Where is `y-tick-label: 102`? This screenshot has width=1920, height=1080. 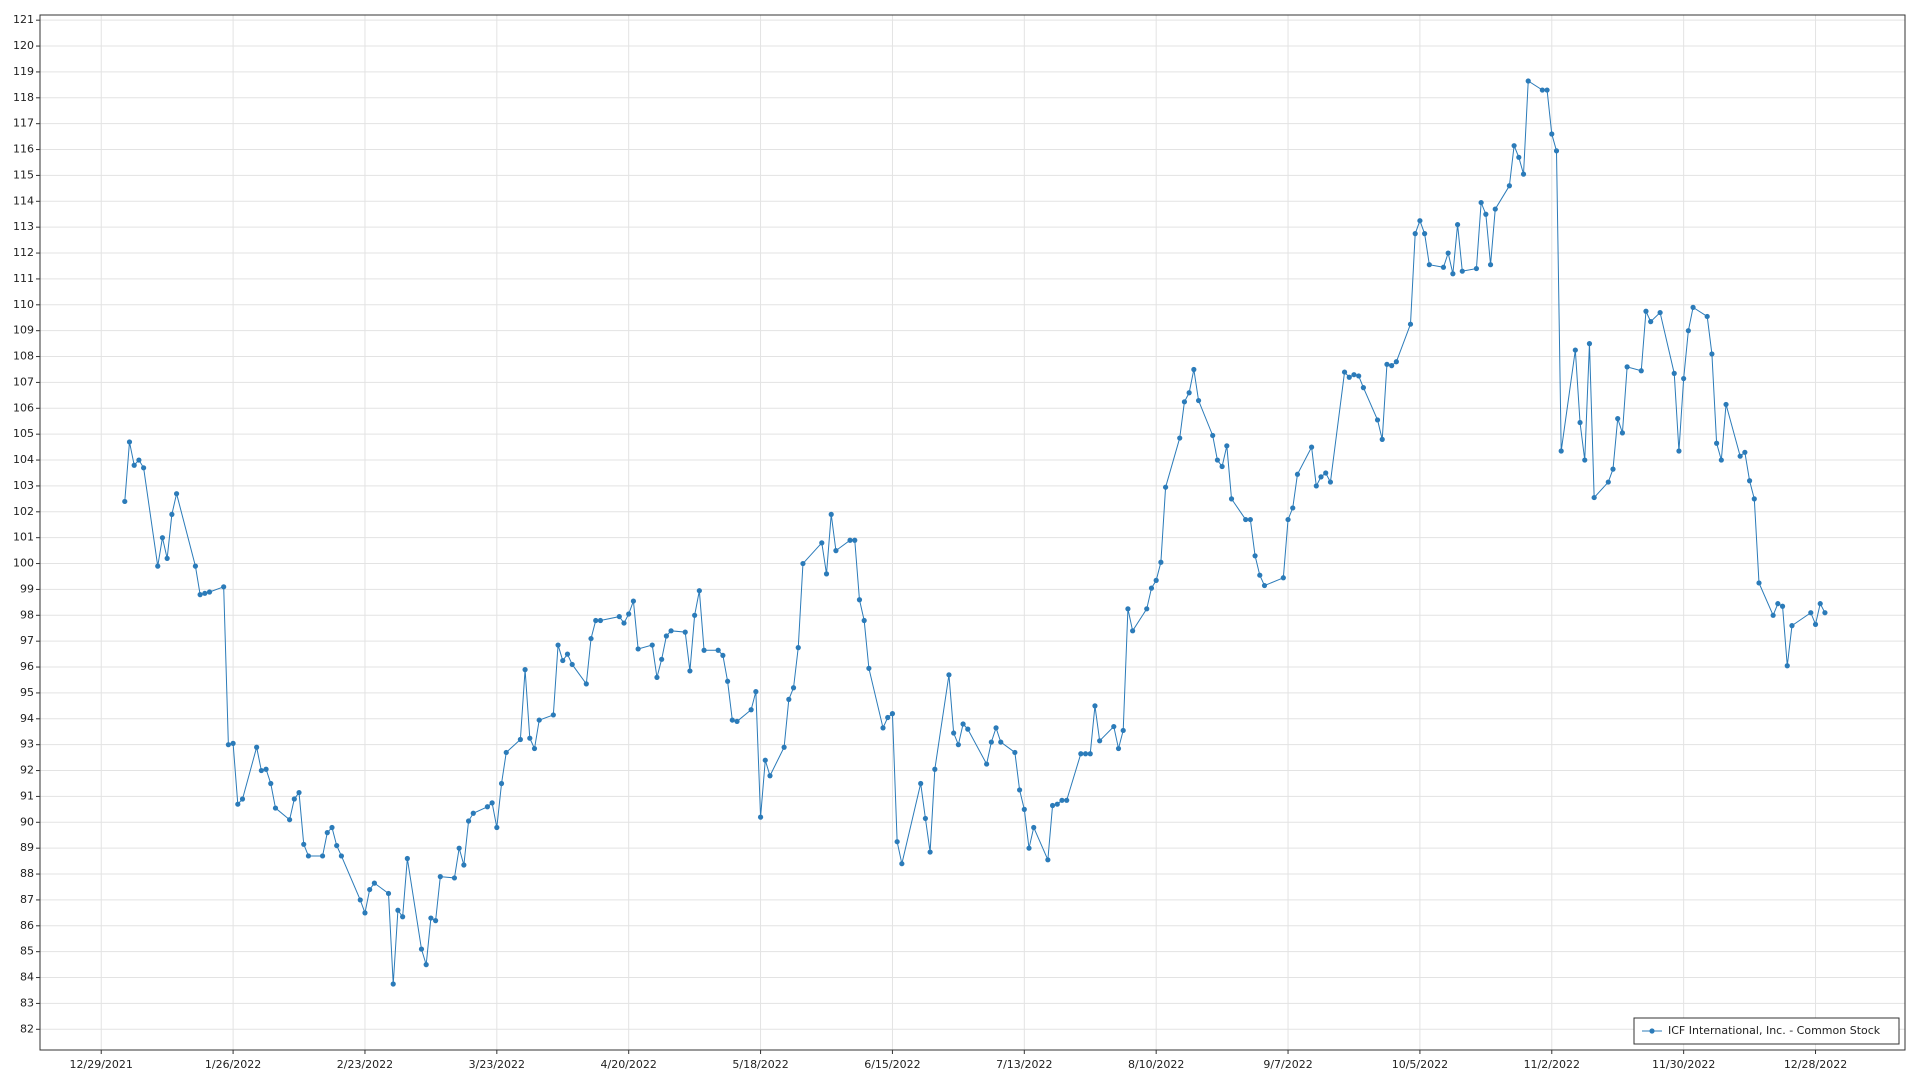 y-tick-label: 102 is located at coordinates (23, 511).